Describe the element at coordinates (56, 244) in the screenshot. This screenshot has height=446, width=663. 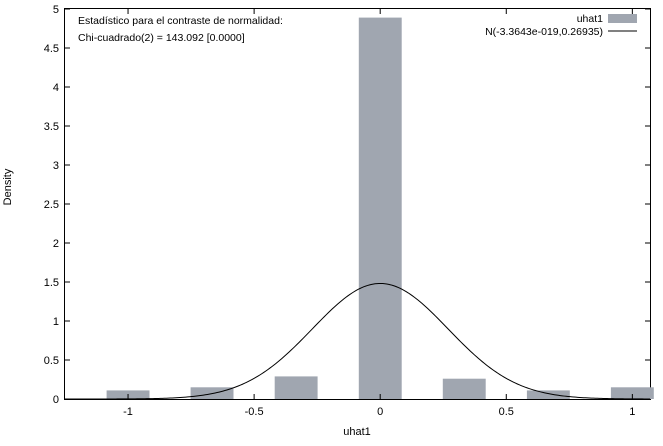
I see `y-tick-label: 2` at that location.